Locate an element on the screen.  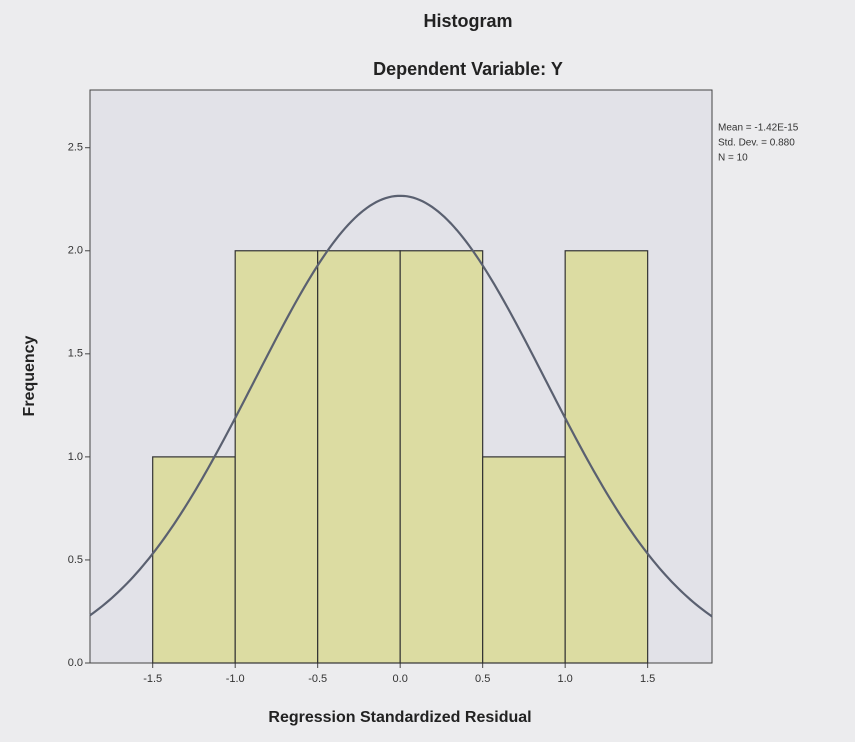
stats-label: Mean = -1.42E-15 is located at coordinates (758, 128).